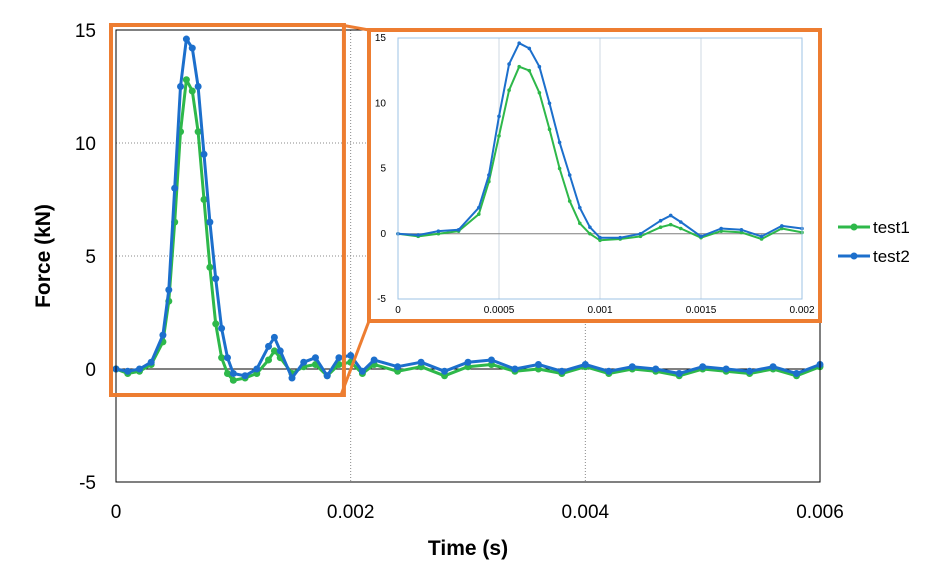  I want to click on inset-x-tick-label: 0, so click(398, 310).